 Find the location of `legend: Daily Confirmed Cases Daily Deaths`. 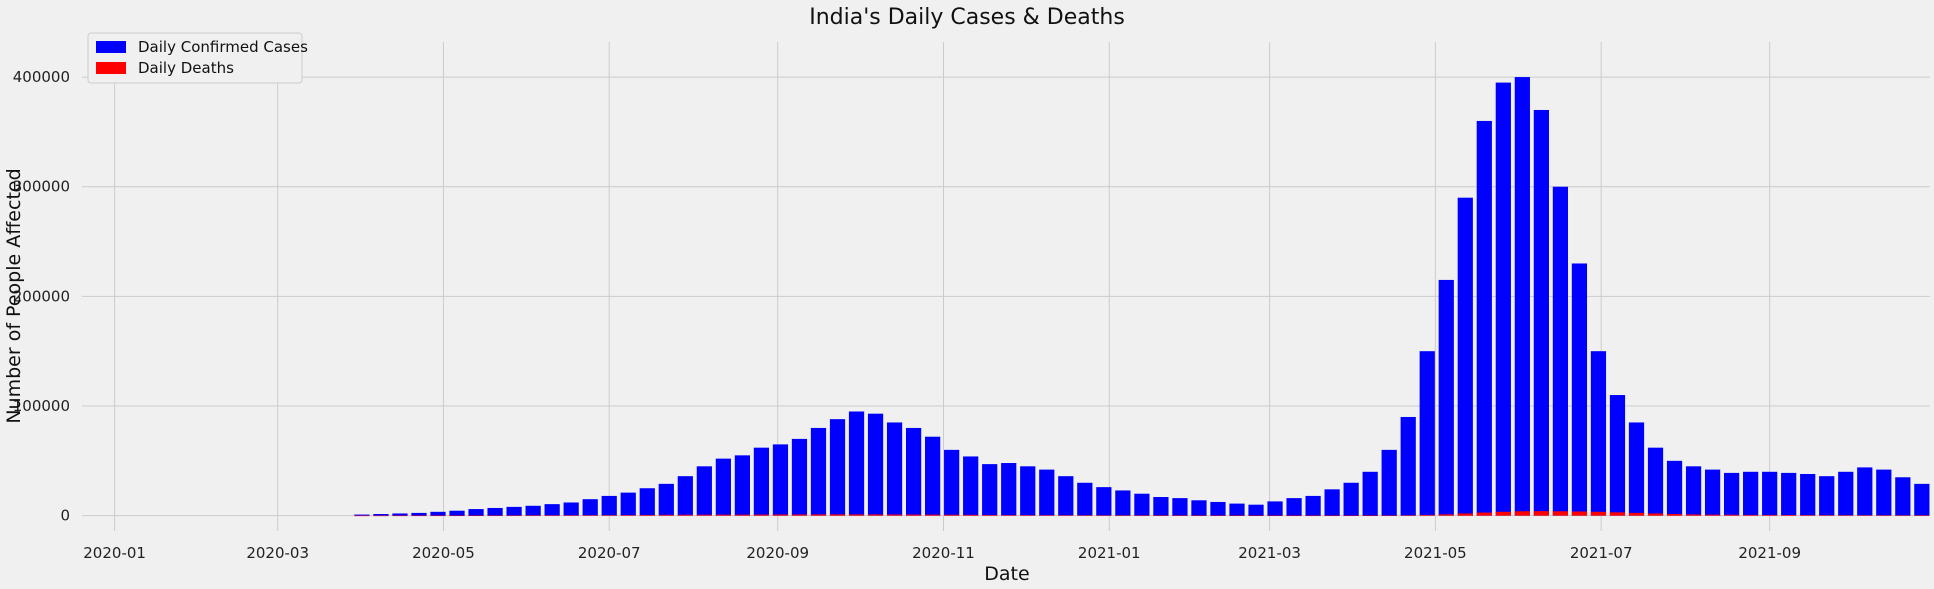

legend: Daily Confirmed Cases Daily Deaths is located at coordinates (197, 58).